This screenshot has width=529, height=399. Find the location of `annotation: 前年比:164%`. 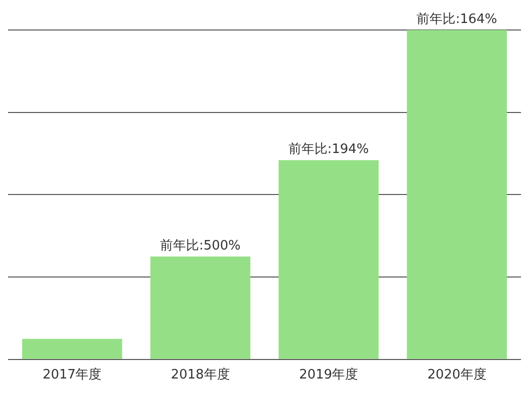

annotation: 前年比:164% is located at coordinates (457, 19).